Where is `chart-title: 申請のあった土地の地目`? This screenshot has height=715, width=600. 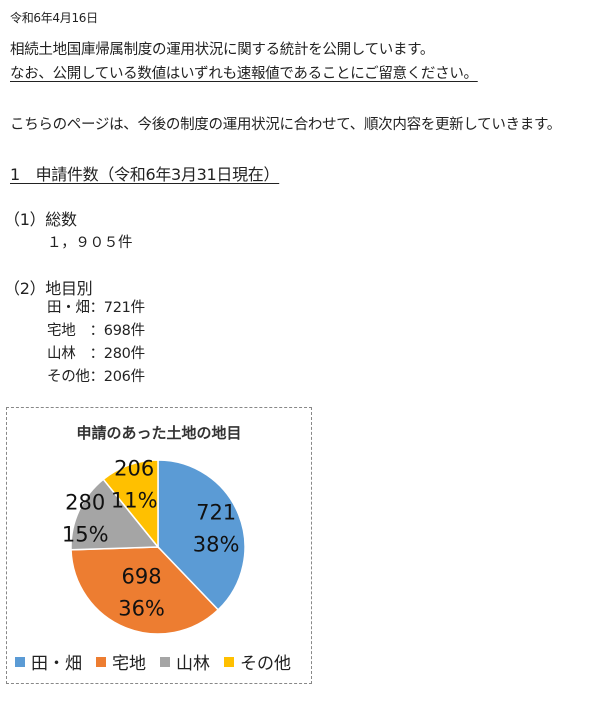
chart-title: 申請のあった土地の地目 is located at coordinates (159, 433).